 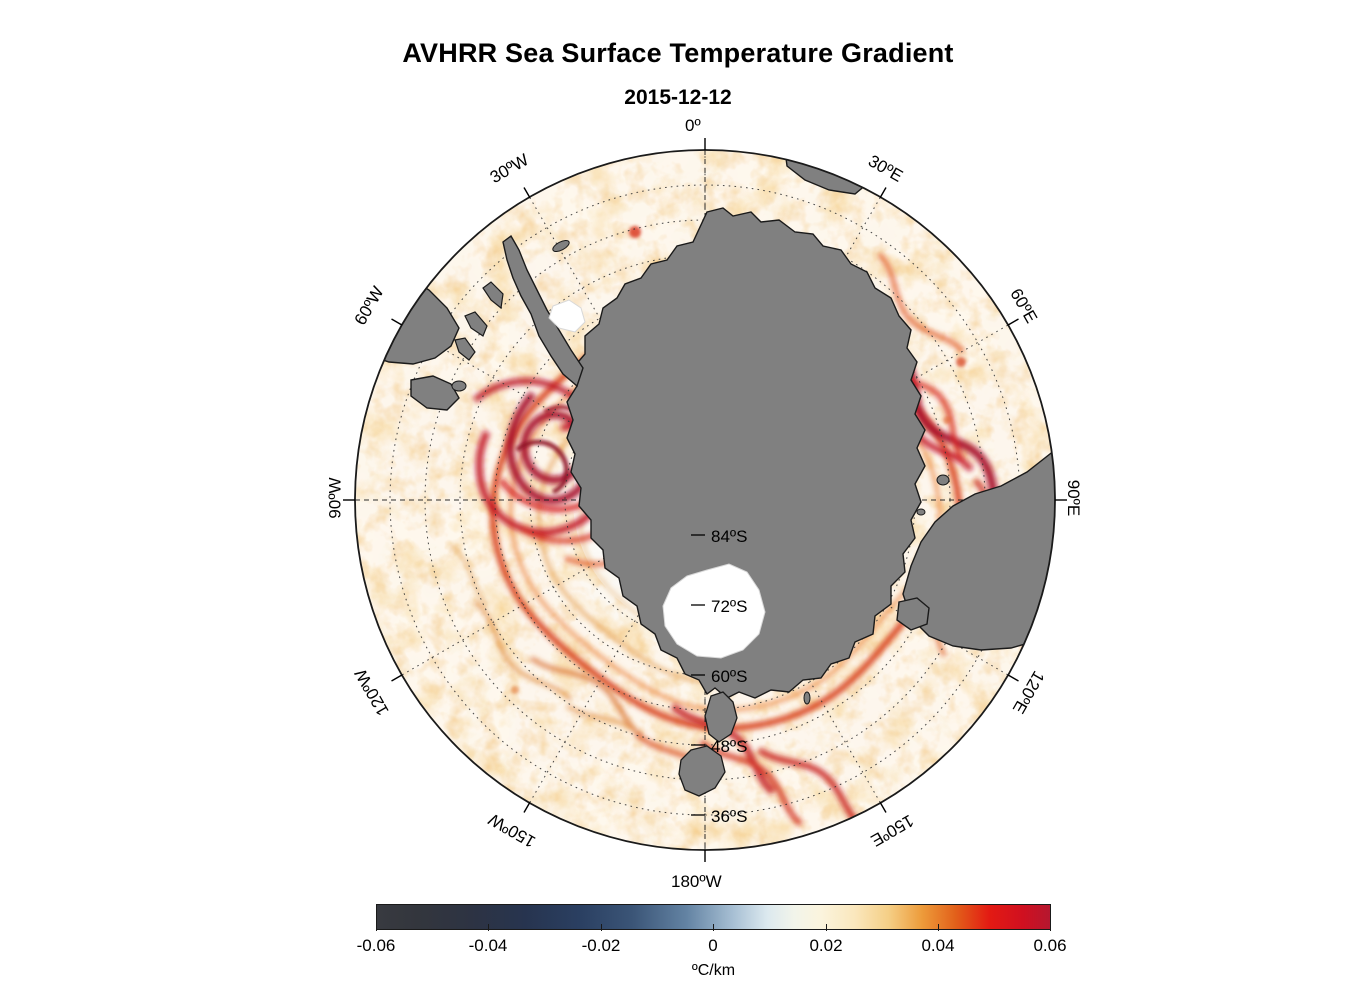 I want to click on colorbar-label-6: 0.06, so click(x=1050, y=945).